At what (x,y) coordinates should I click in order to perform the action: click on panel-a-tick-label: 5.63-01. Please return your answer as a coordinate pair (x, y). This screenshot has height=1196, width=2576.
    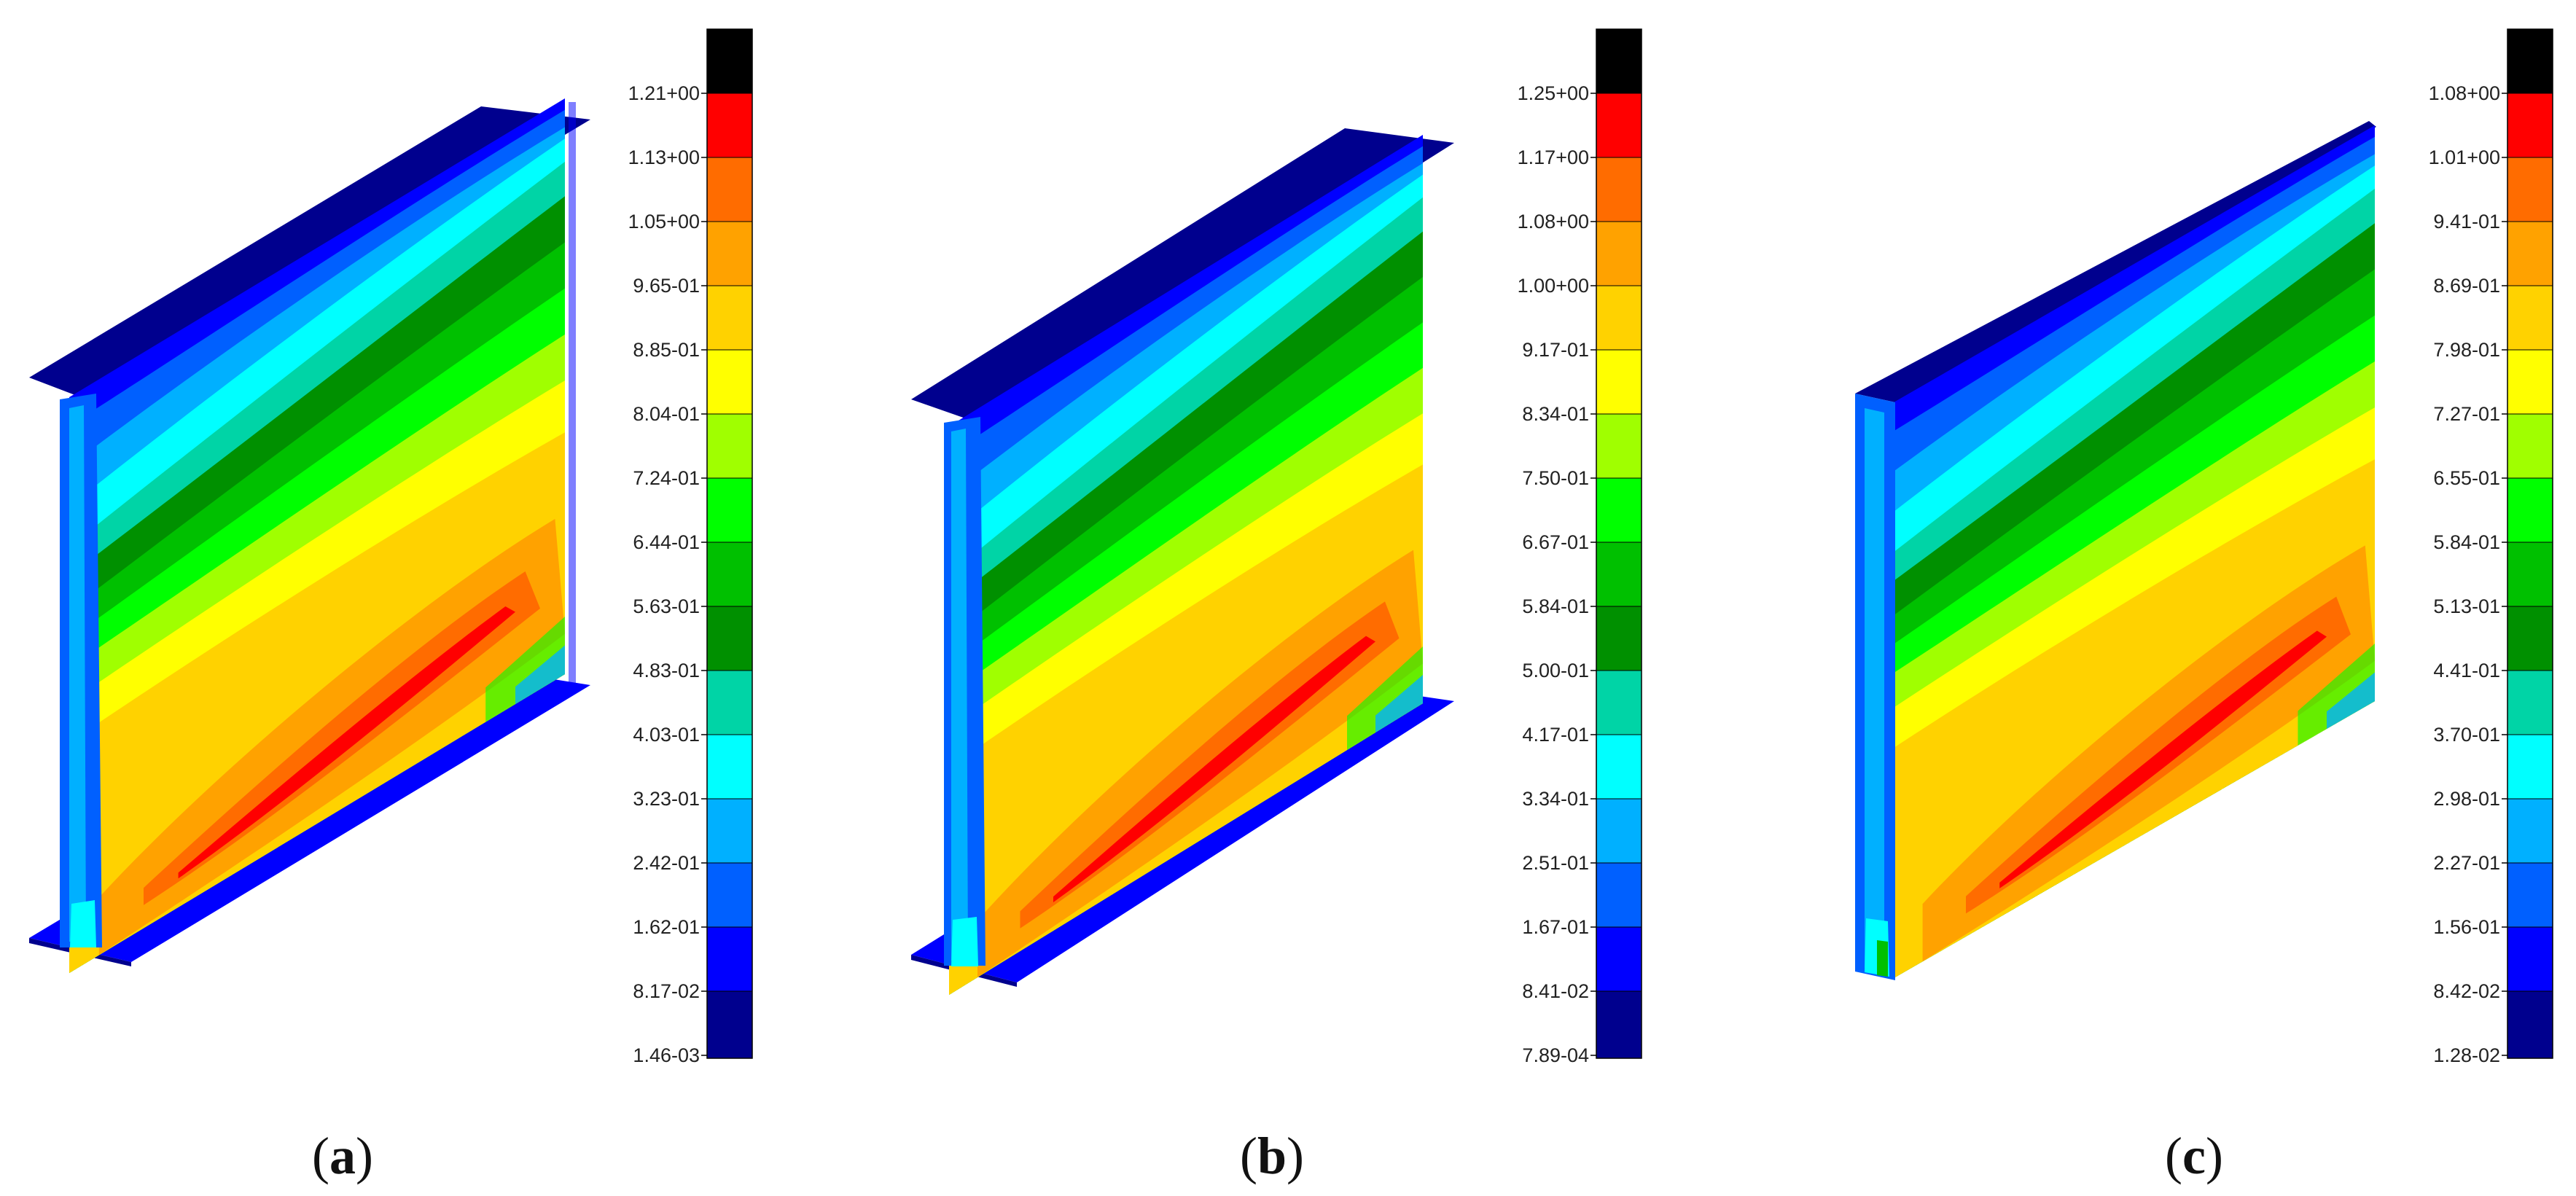
    Looking at the image, I should click on (666, 606).